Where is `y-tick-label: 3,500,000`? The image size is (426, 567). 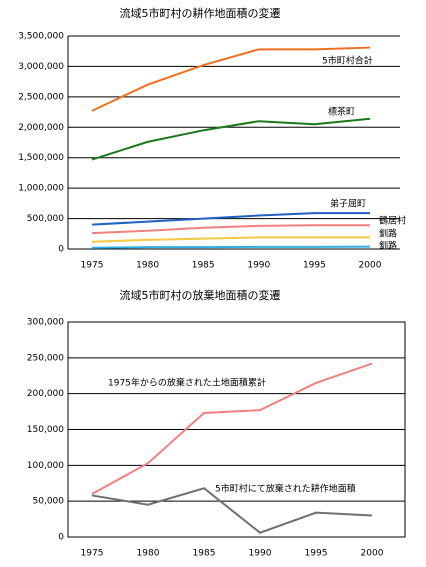
y-tick-label: 3,500,000 is located at coordinates (41, 37).